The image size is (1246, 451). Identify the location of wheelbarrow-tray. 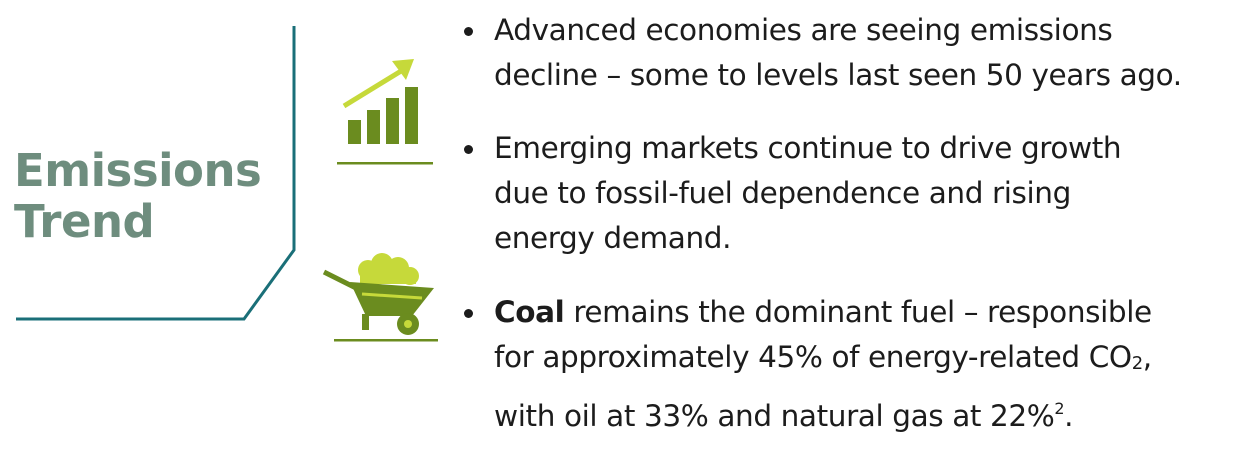
(392, 299).